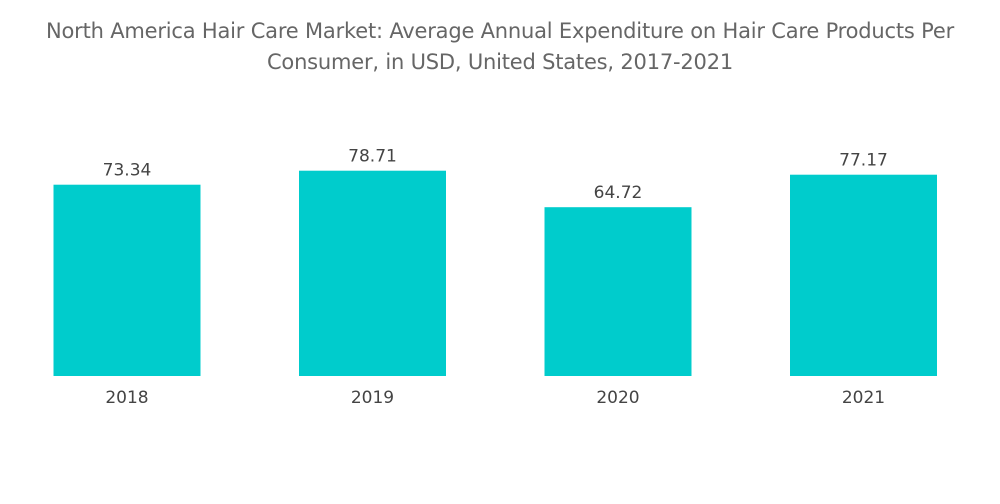  What do you see at coordinates (127, 280) in the screenshot?
I see `bar-2018` at bounding box center [127, 280].